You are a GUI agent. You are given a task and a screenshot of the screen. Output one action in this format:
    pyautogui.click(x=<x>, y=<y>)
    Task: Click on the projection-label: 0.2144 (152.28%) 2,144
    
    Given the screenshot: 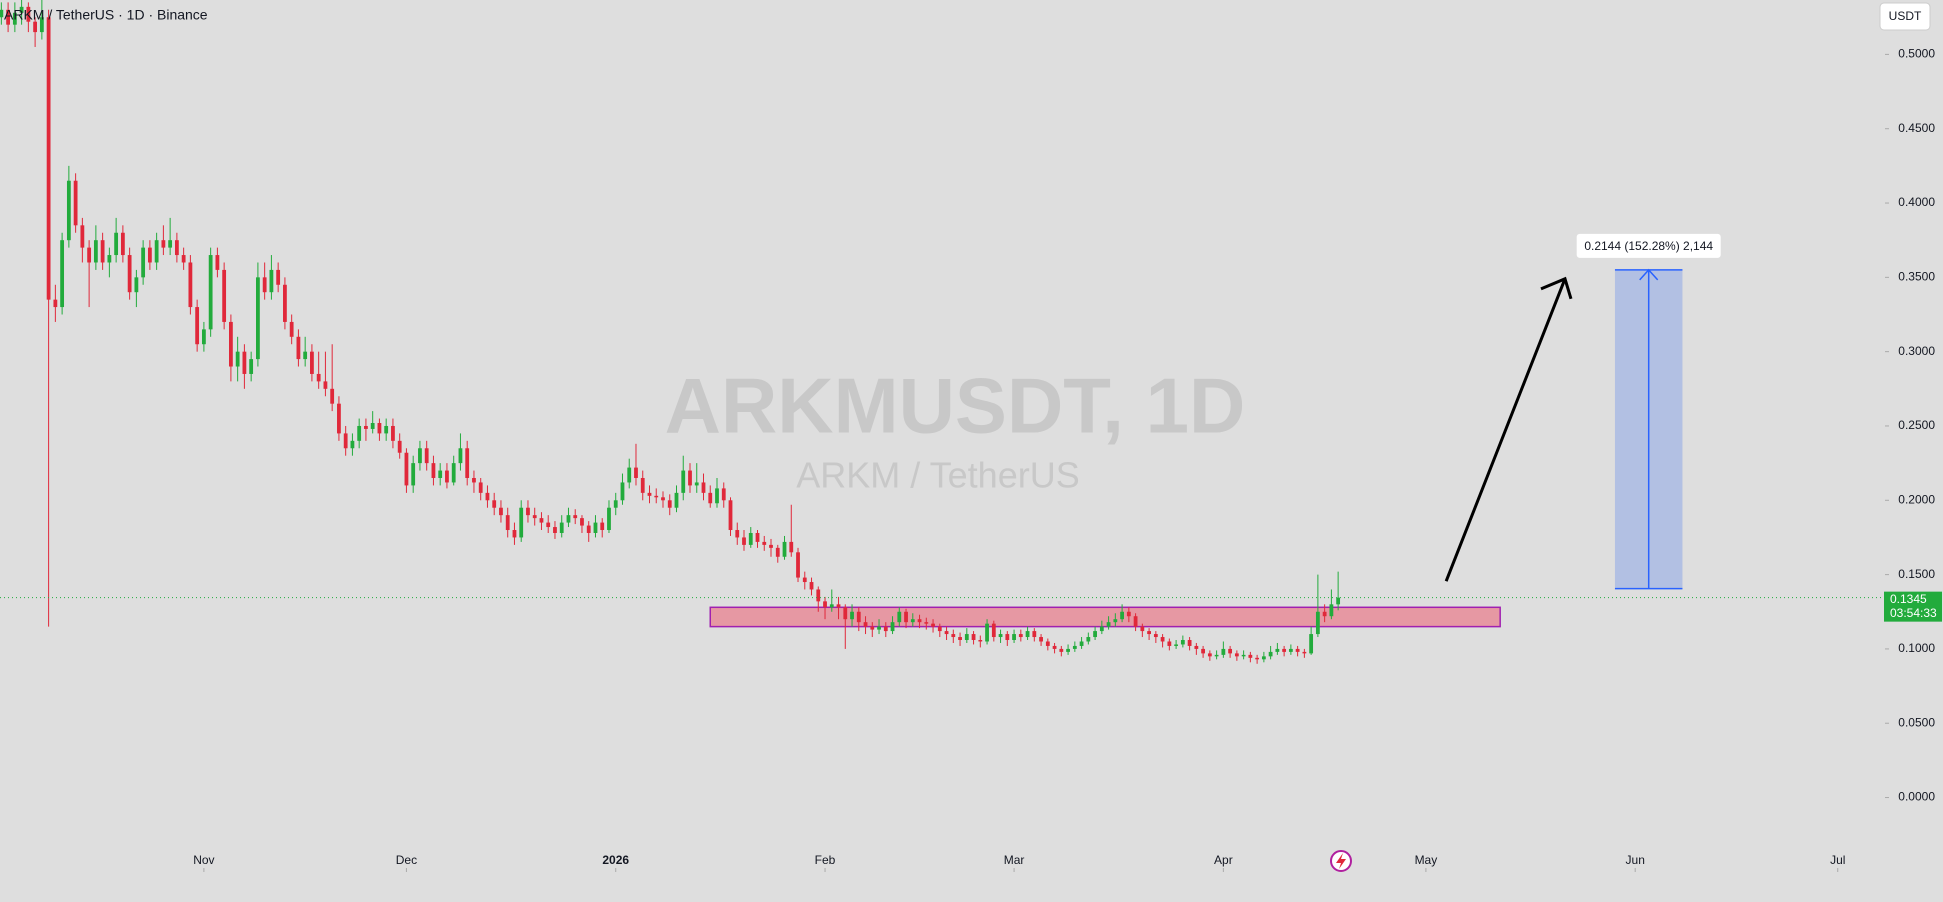 What is the action you would take?
    pyautogui.click(x=1648, y=246)
    